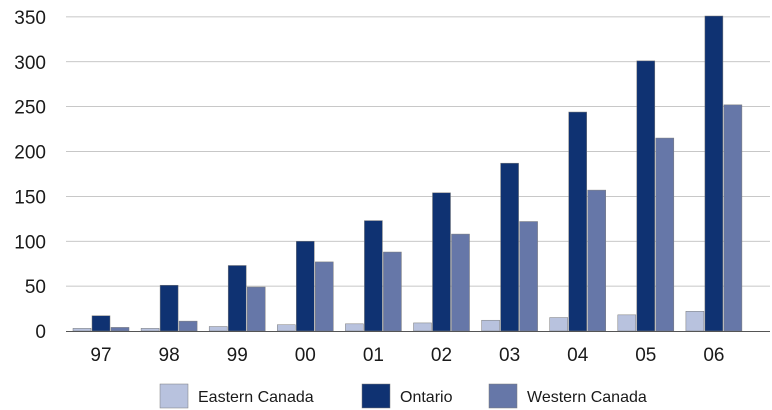  I want to click on x-axis-ticks: 97 98 99 00 01 02 03 04 05 06, so click(407, 355).